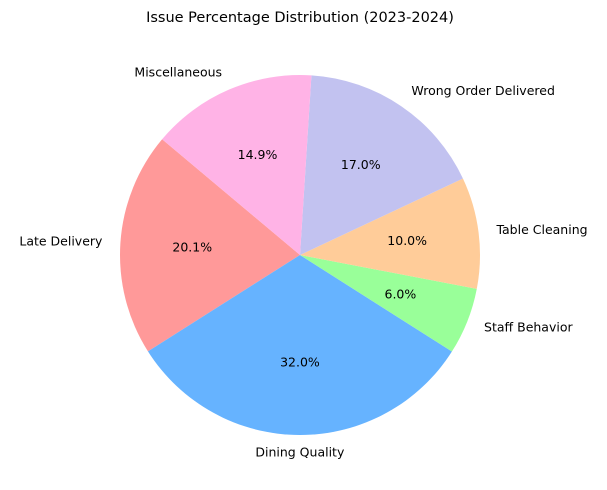 This screenshot has height=490, width=607. I want to click on slice-label: Late Delivery, so click(61, 240).